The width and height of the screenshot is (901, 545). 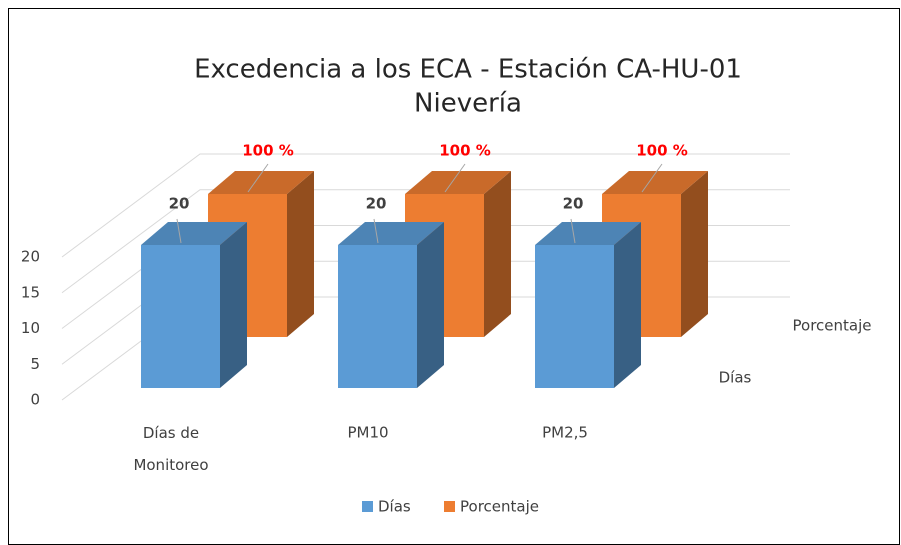 I want to click on y-tick-label: 0, so click(x=35, y=400).